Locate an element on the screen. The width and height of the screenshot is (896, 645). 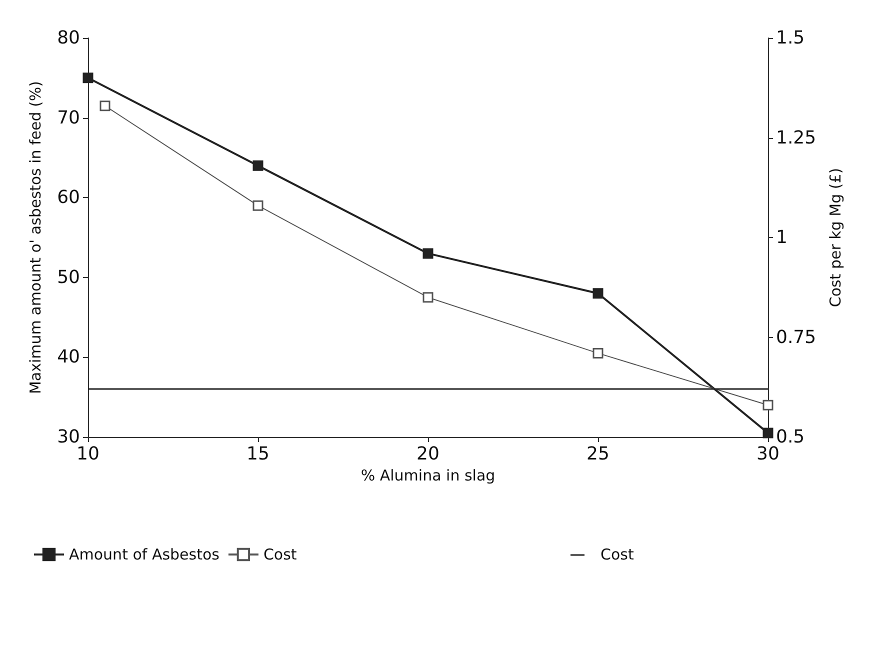
x-axis-title: % Alumina in slag is located at coordinates (428, 475).